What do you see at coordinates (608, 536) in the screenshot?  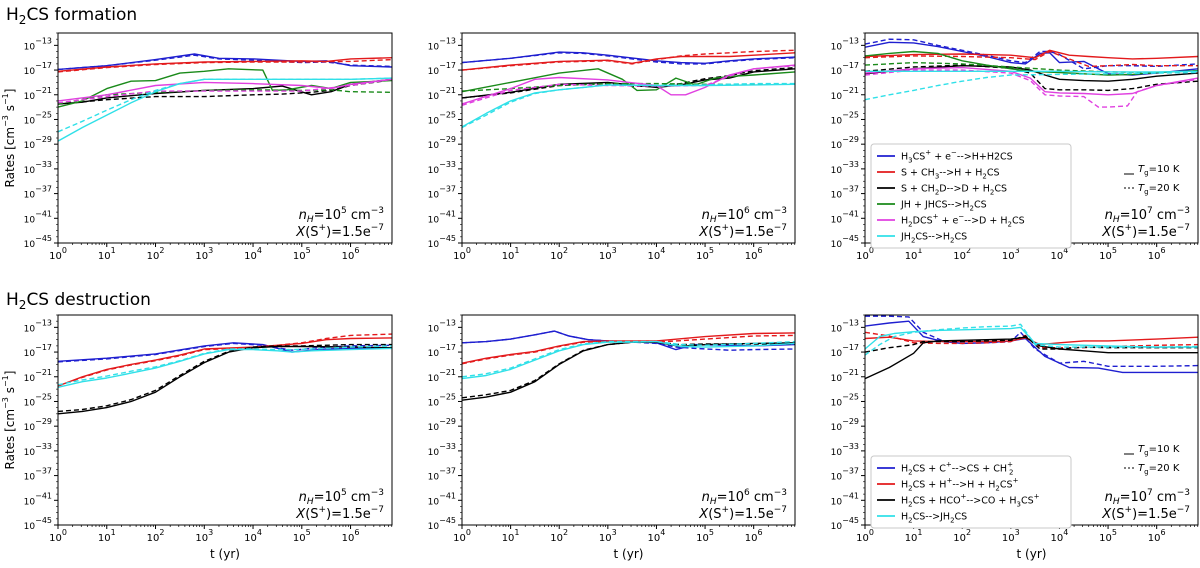 I see `x-tick-label: 10³` at bounding box center [608, 536].